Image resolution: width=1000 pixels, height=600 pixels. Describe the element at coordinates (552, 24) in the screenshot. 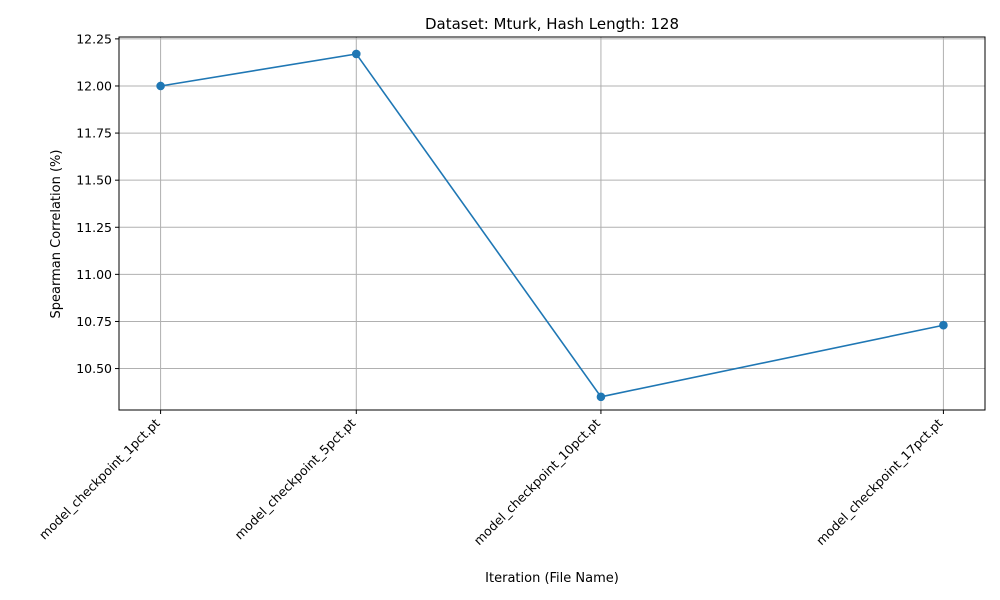

I see `chart-title: Dataset: Mturk, Hash Length: 128` at that location.